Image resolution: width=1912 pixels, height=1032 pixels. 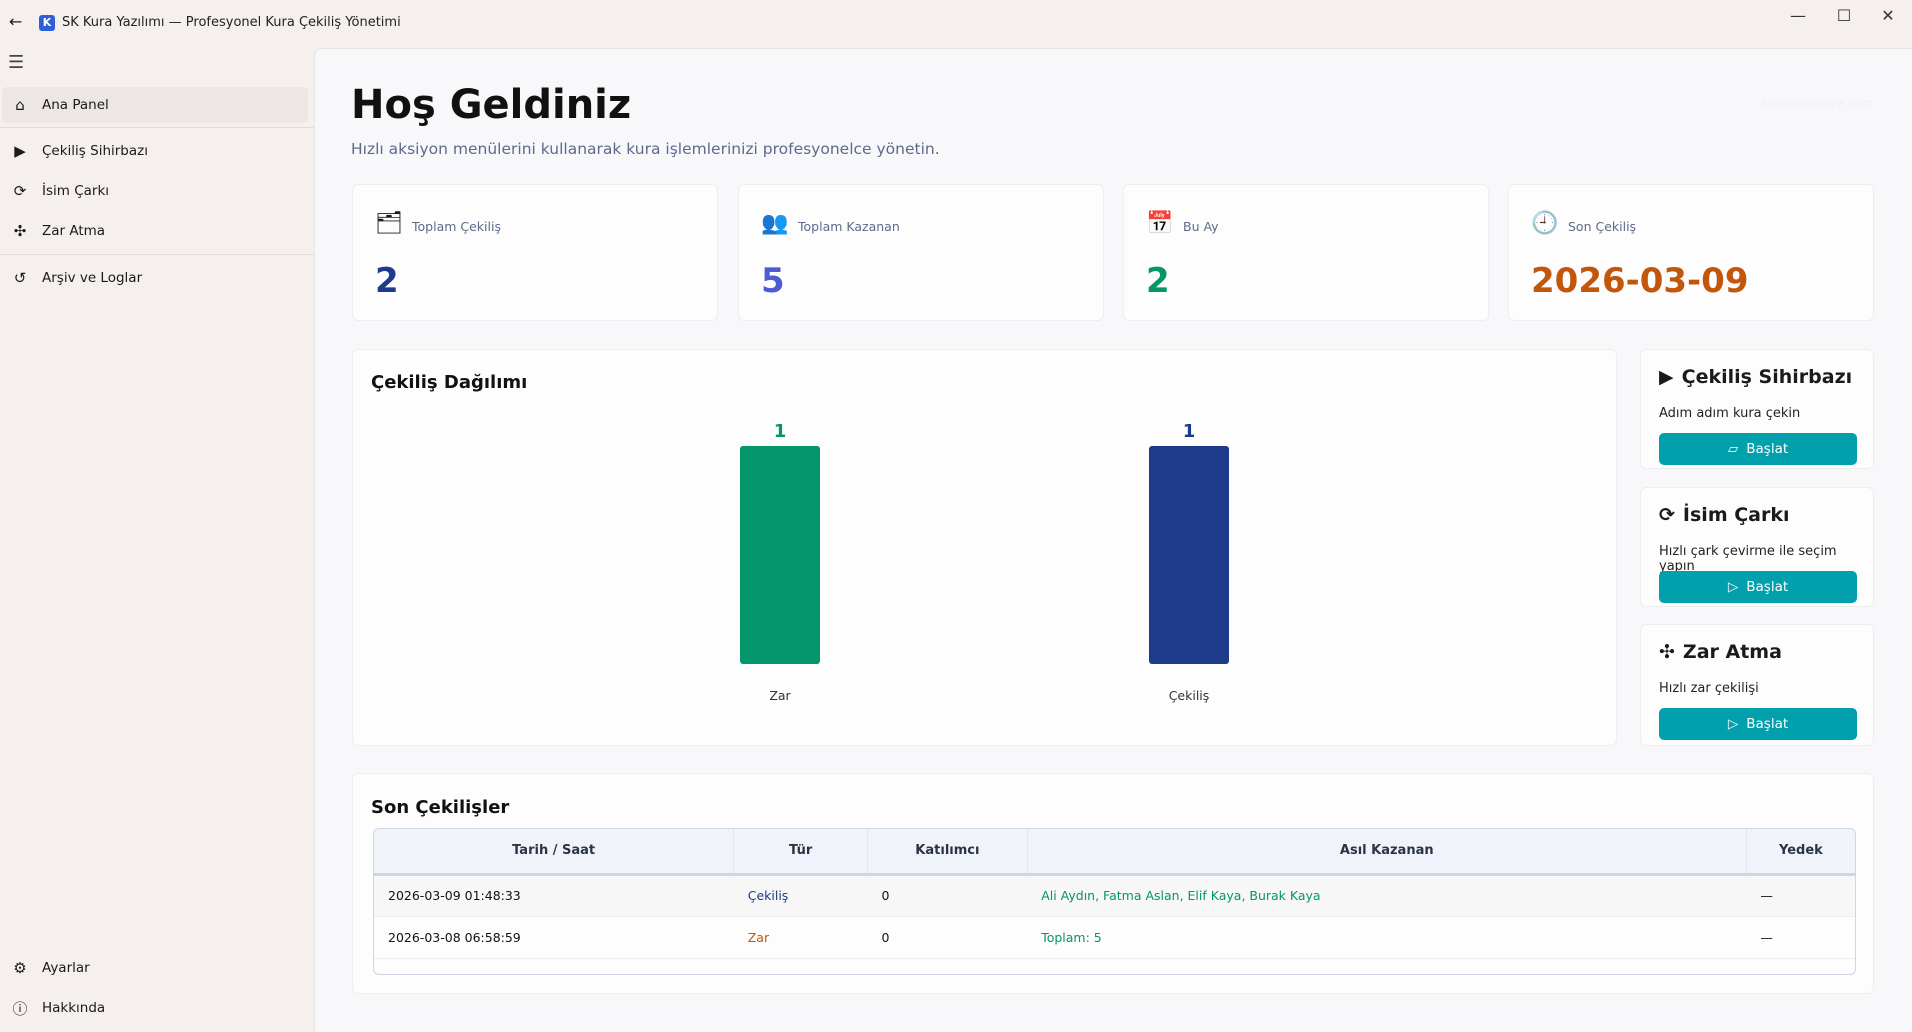 I want to click on section-title: Son Çekilişler, so click(x=440, y=807).